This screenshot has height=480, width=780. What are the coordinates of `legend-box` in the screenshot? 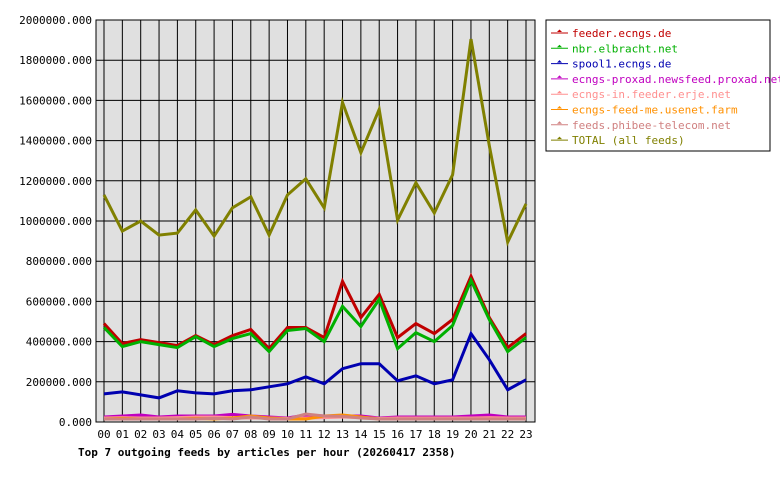 It's located at (658, 85).